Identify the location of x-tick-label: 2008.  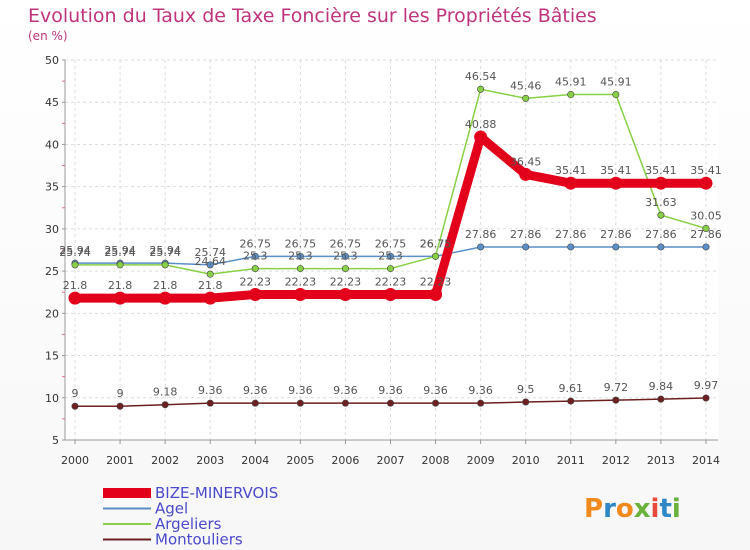
(436, 460).